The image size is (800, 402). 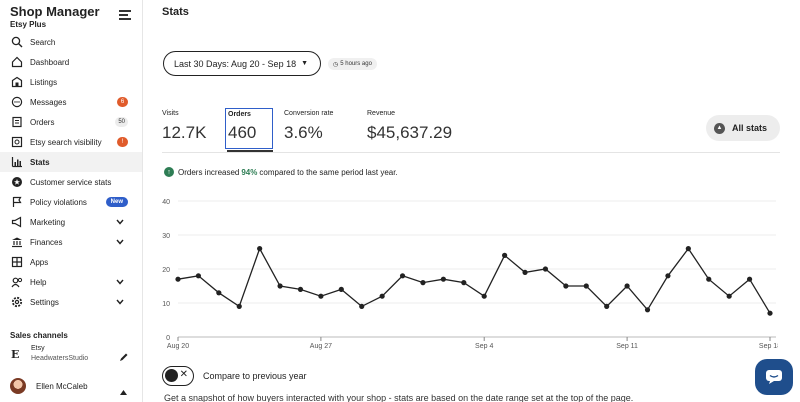 I want to click on x-tick-label: Aug 27, so click(x=321, y=346).